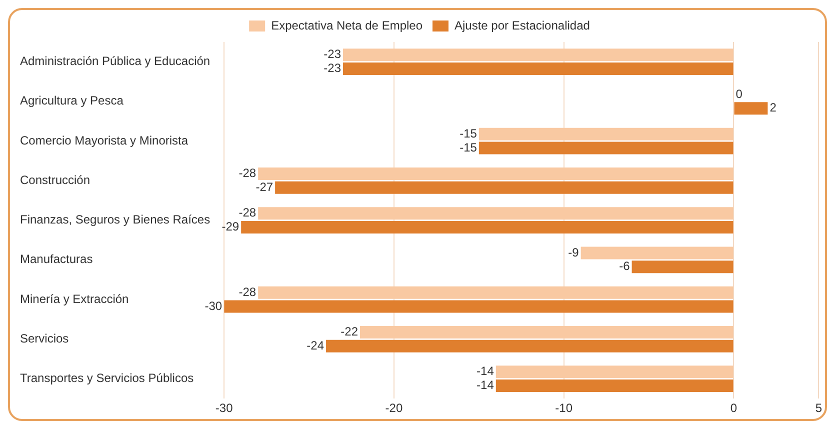 The image size is (837, 431). I want to click on y-tick-label: Finanzas, Seguros y Bienes Raíces, so click(115, 219).